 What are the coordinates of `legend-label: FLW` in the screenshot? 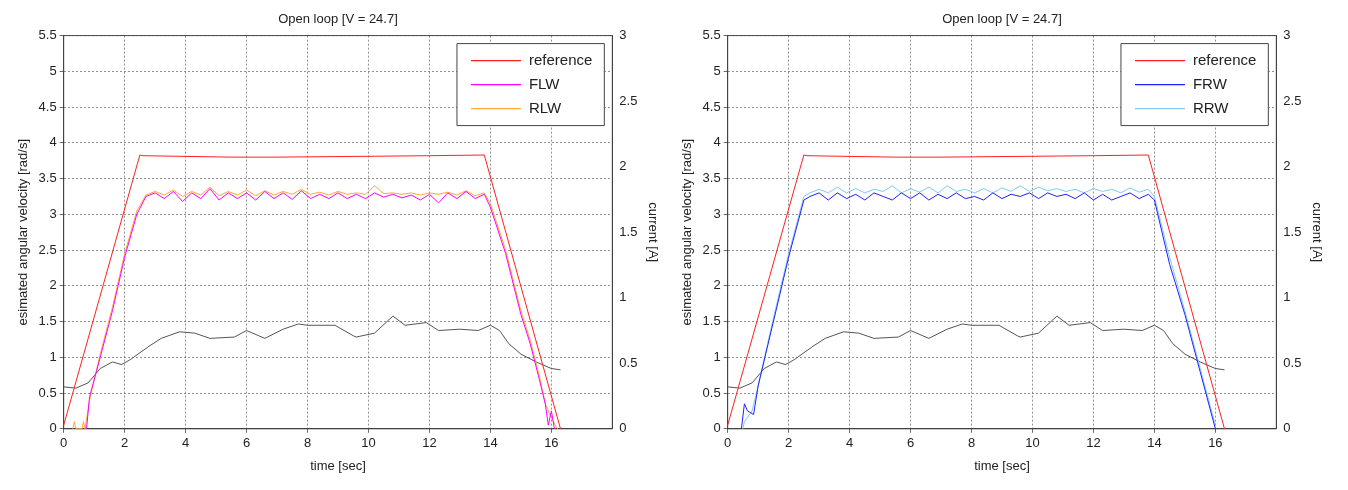 It's located at (544, 83).